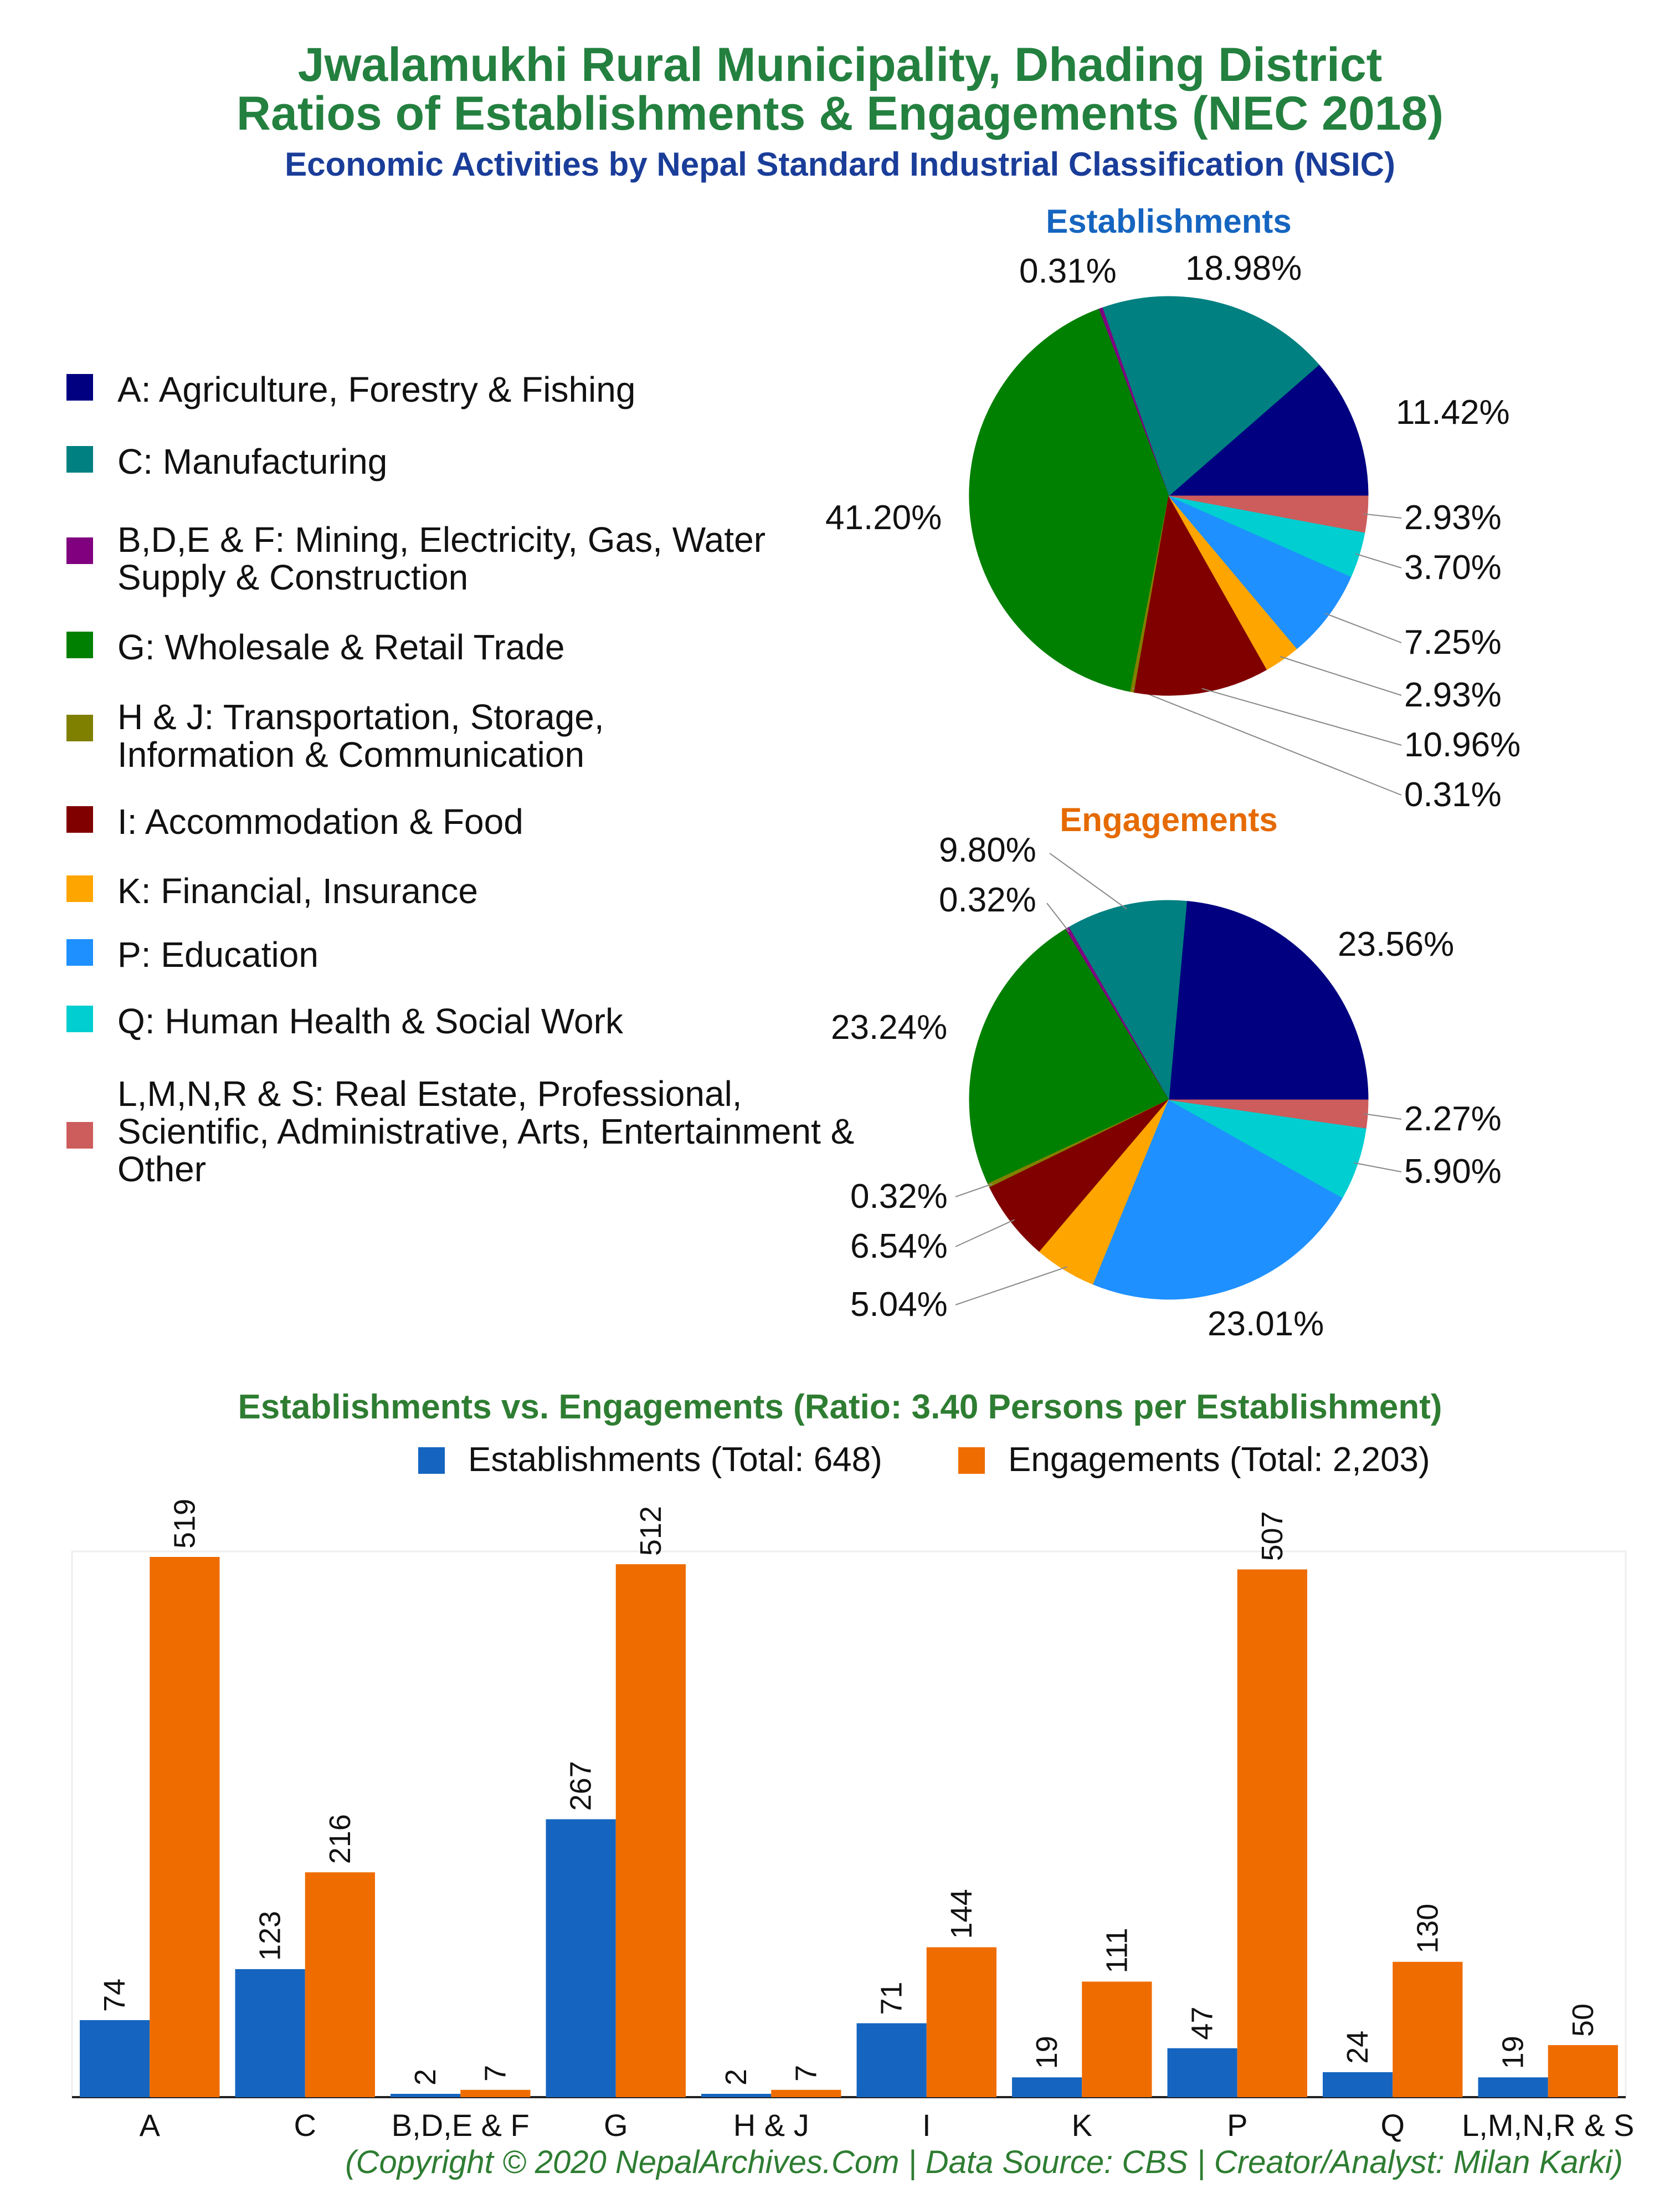 This screenshot has height=2193, width=1680. Describe the element at coordinates (1168, 819) in the screenshot. I see `engagements-pie-title: Engagements` at that location.